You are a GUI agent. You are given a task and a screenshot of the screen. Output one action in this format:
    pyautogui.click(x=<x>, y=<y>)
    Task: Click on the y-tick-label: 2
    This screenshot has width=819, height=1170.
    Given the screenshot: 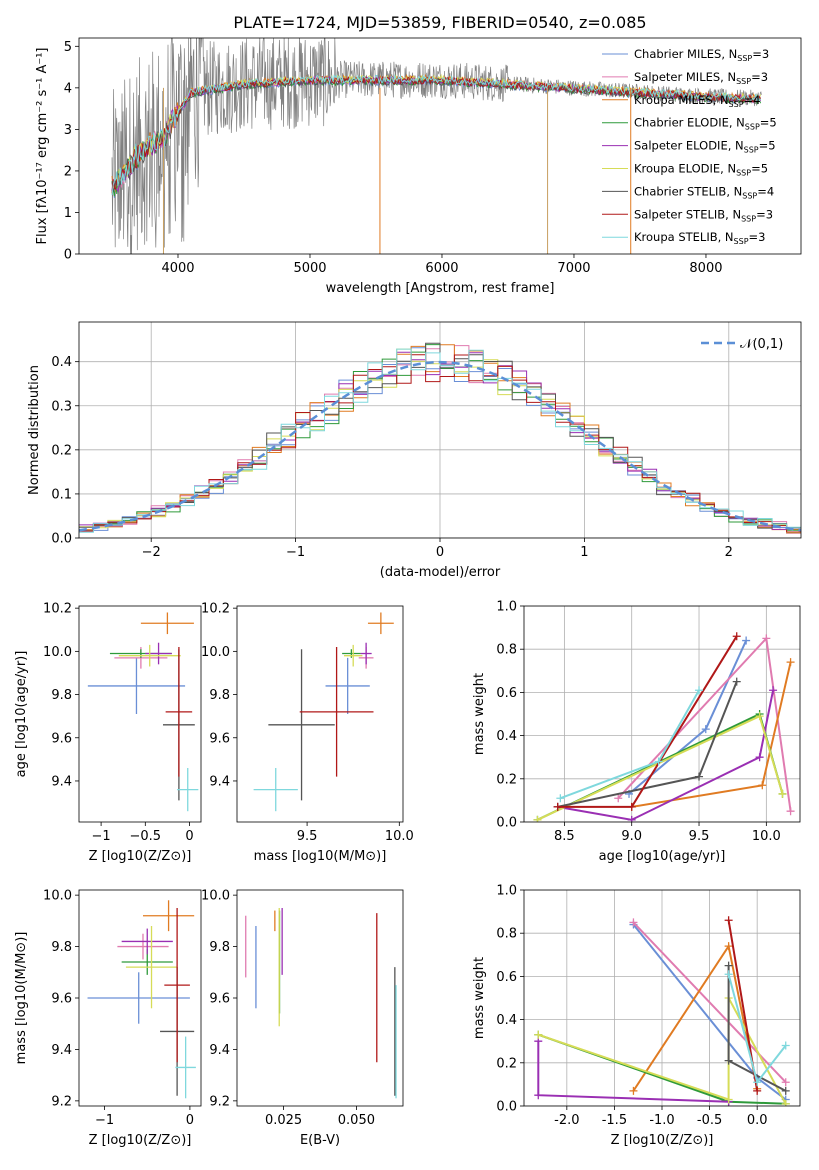 What is the action you would take?
    pyautogui.click(x=68, y=171)
    